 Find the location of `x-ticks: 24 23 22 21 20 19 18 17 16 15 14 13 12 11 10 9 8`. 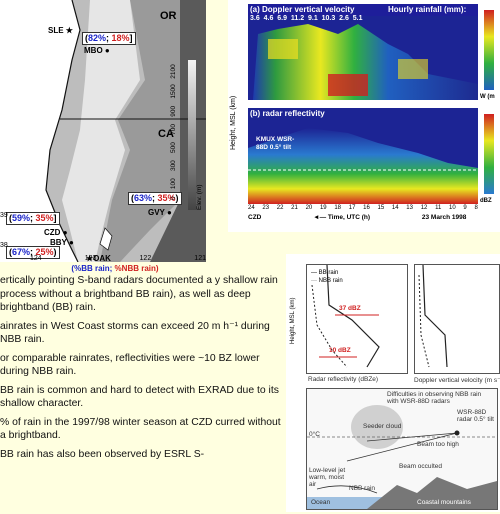

x-ticks: 24 23 22 21 20 19 18 17 16 15 14 13 12 11 10 9 8 is located at coordinates (363, 208).